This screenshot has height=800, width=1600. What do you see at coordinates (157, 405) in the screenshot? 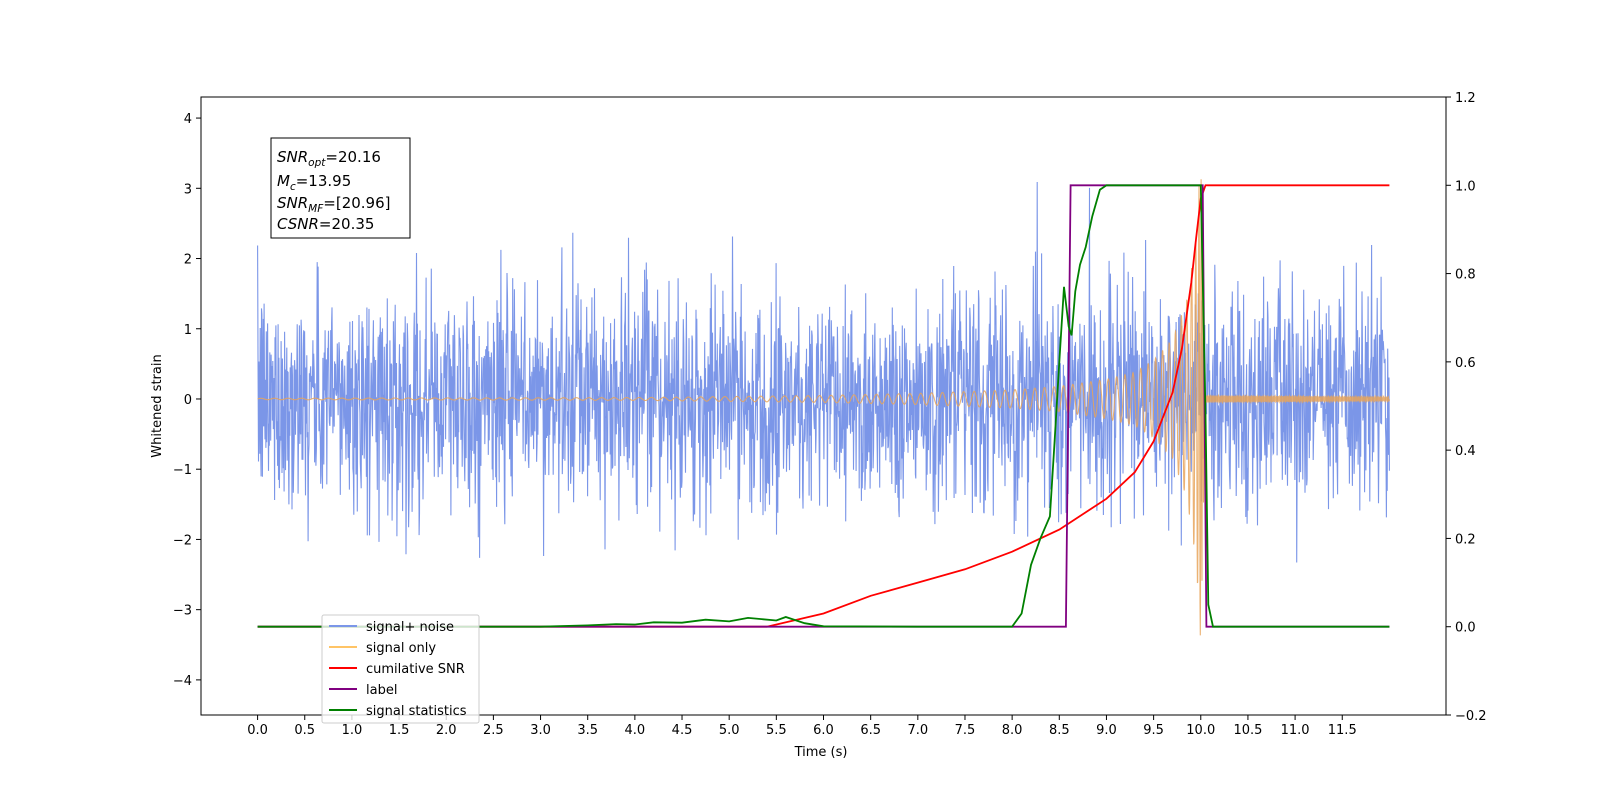
I see `y-axis-label: Whitened strain` at bounding box center [157, 405].